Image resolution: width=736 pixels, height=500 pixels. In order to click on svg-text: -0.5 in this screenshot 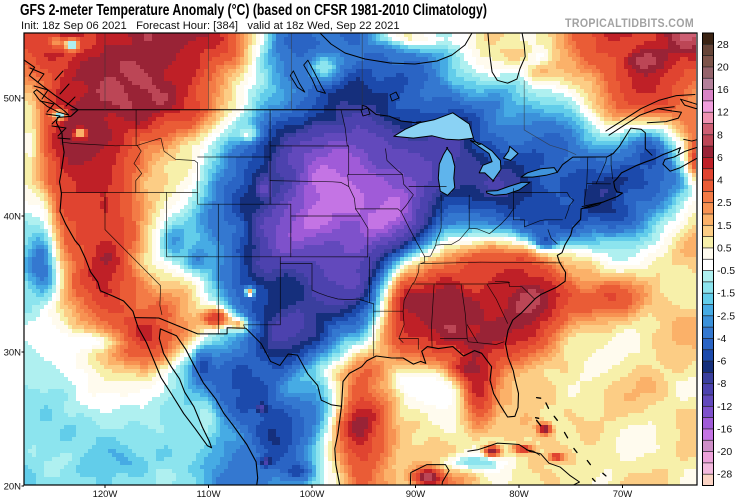, I will do `click(726, 271)`.